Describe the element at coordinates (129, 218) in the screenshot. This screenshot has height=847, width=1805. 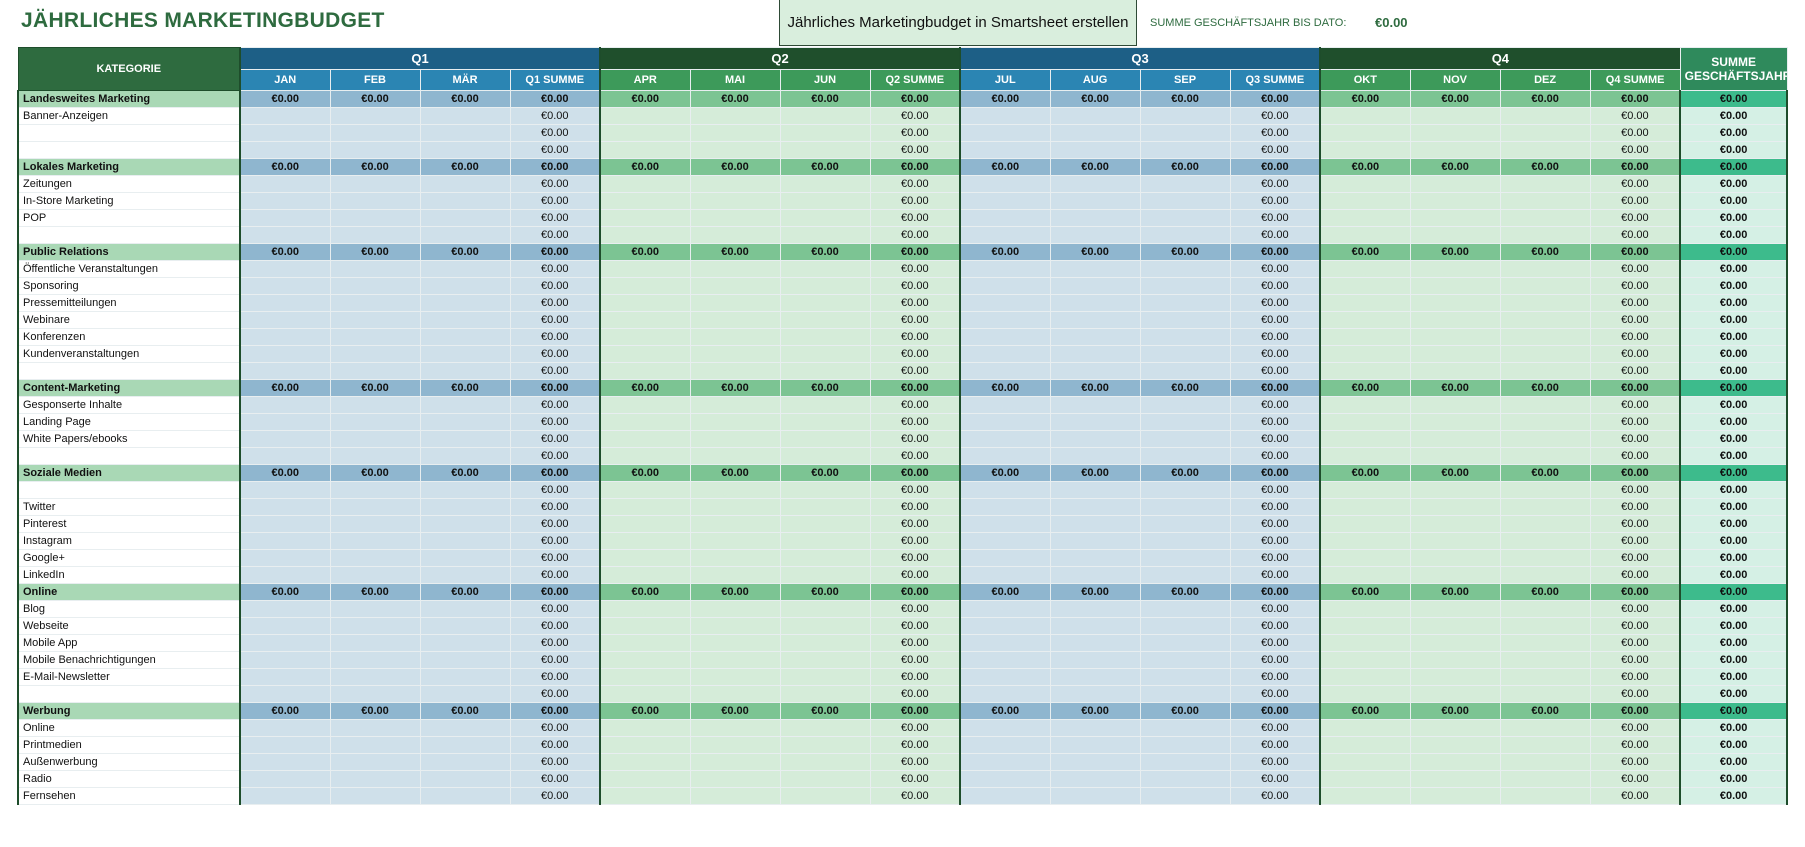
I see `row-label: POP` at that location.